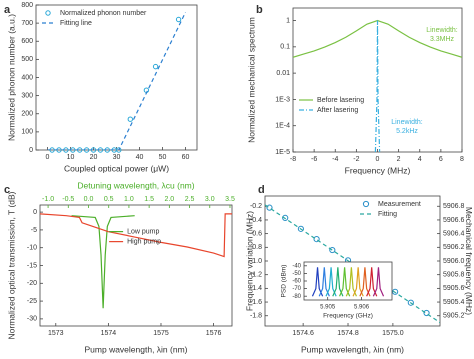 The width and height of the screenshot is (474, 359). What do you see at coordinates (117, 157) in the screenshot?
I see `x-tick-label: 30` at bounding box center [117, 157].